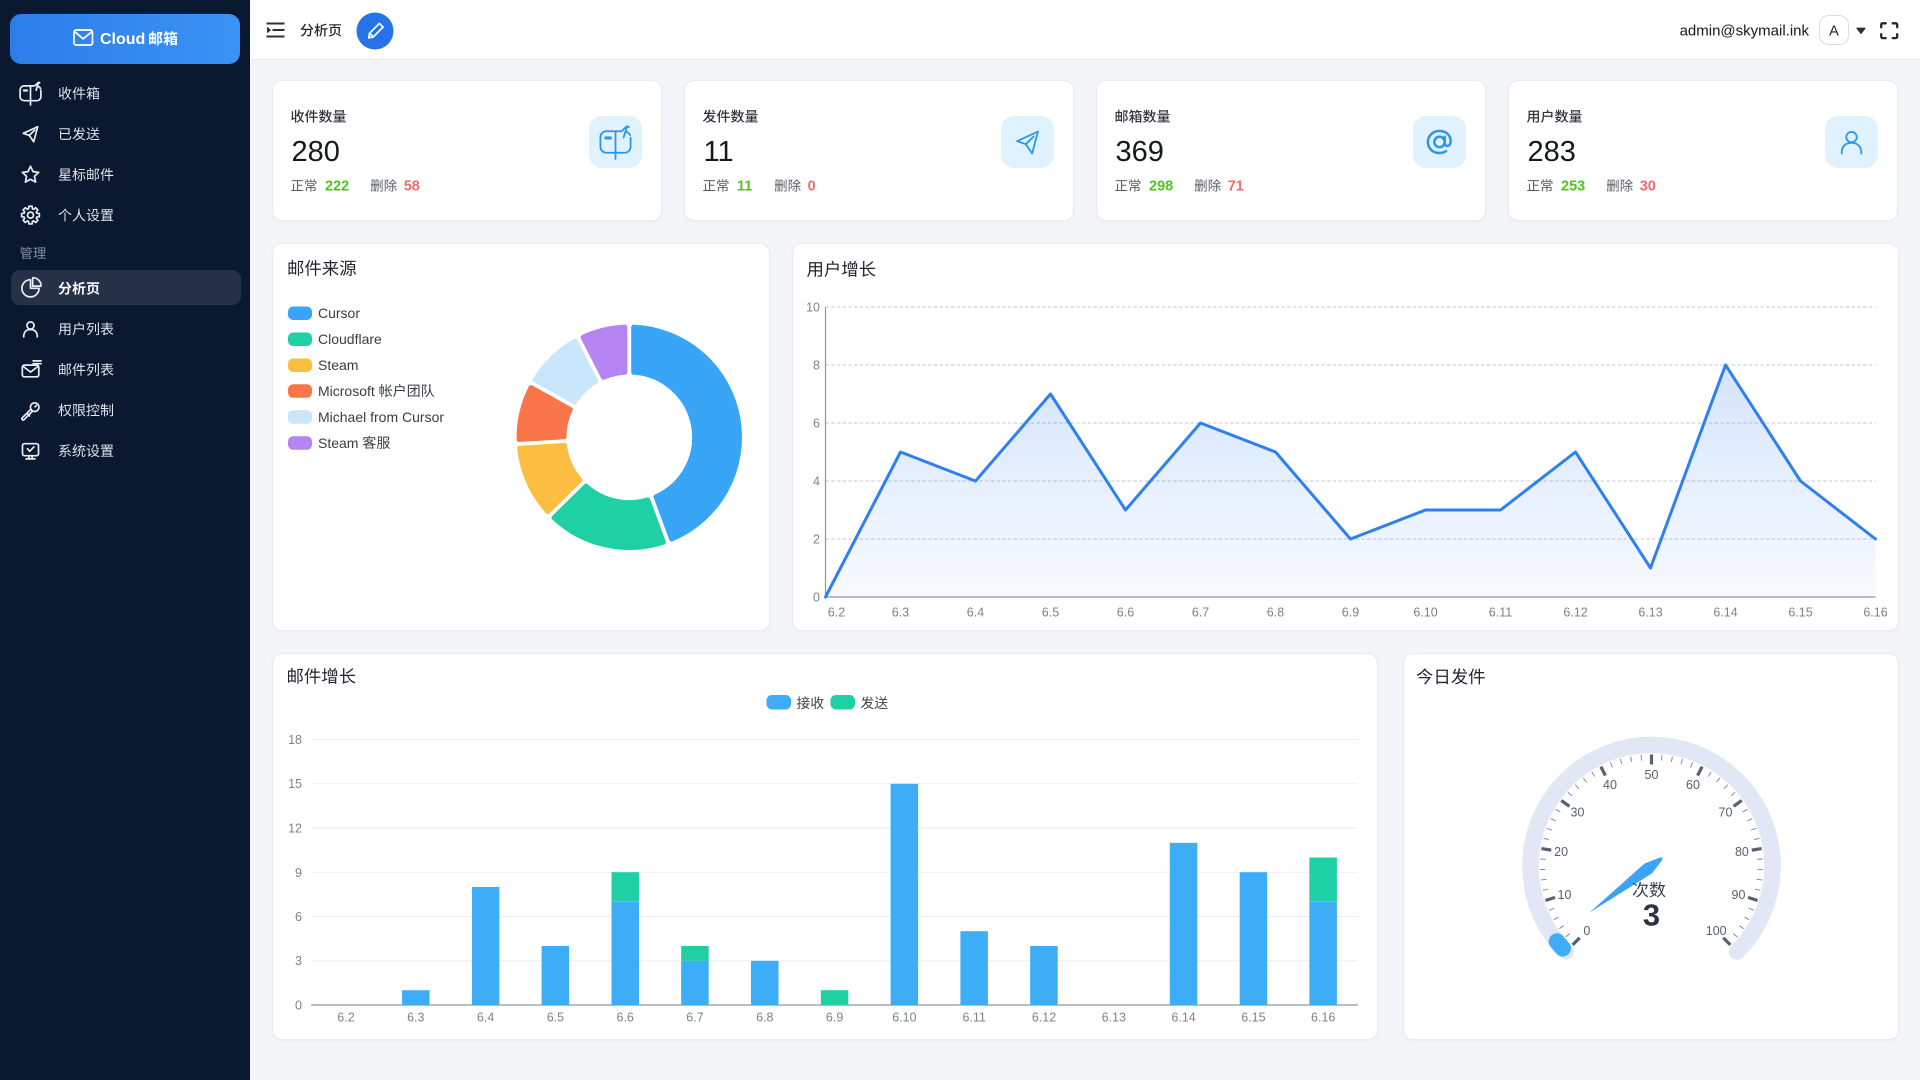 The image size is (1920, 1080). I want to click on svg-text: 18, so click(295, 740).